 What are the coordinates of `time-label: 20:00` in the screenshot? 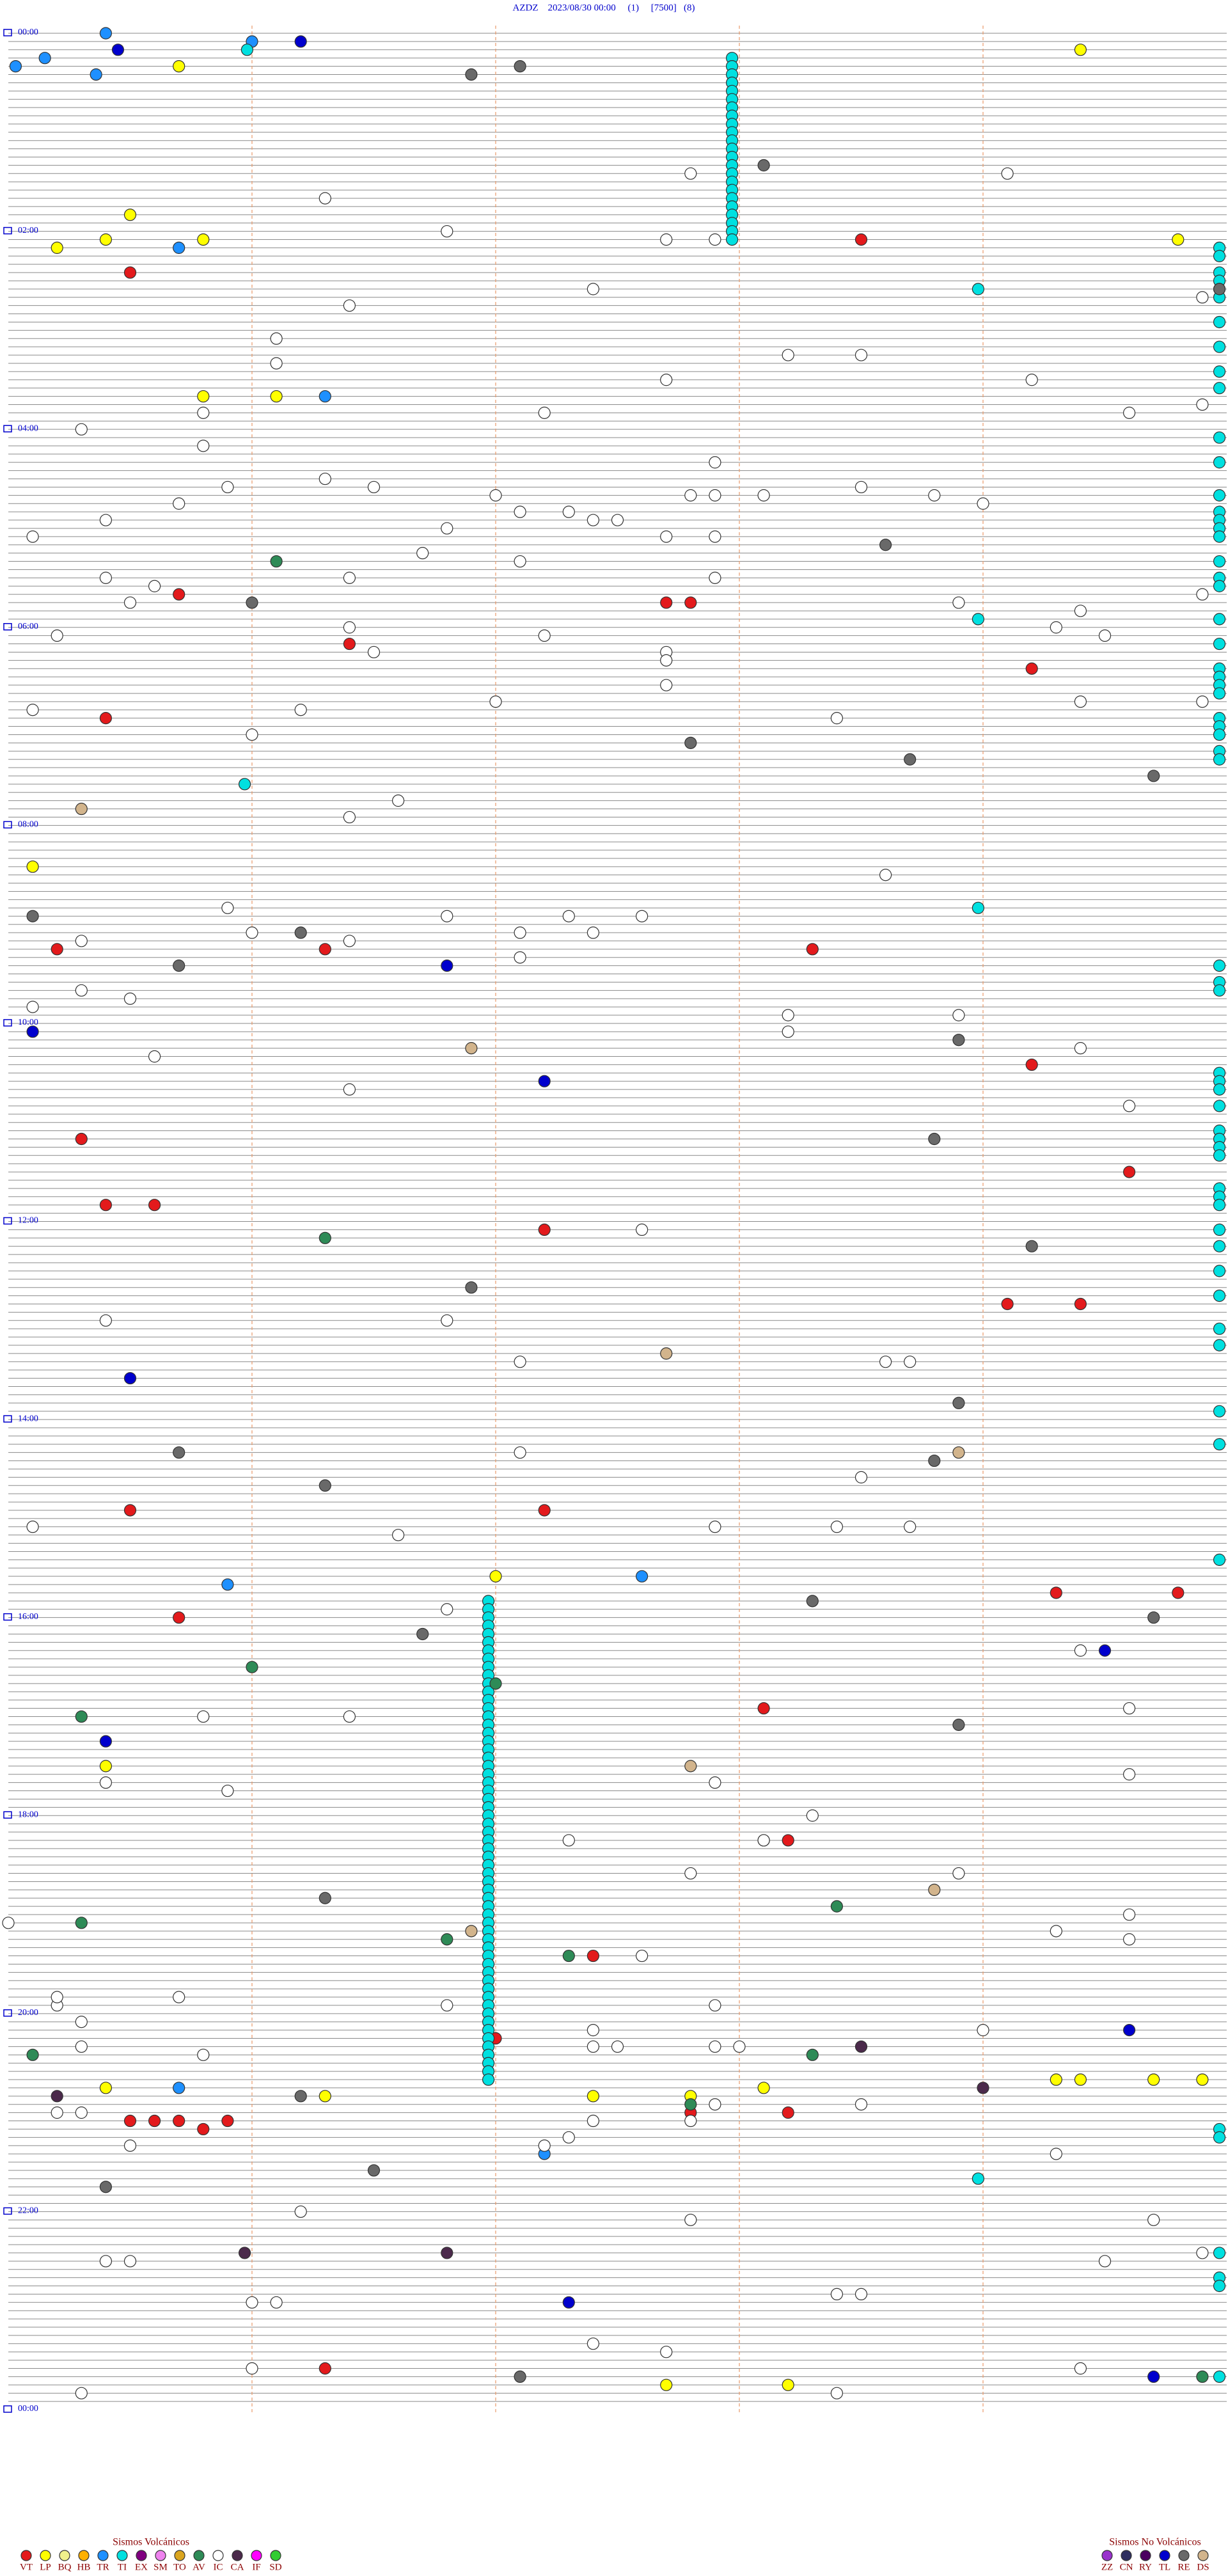 It's located at (28, 2013).